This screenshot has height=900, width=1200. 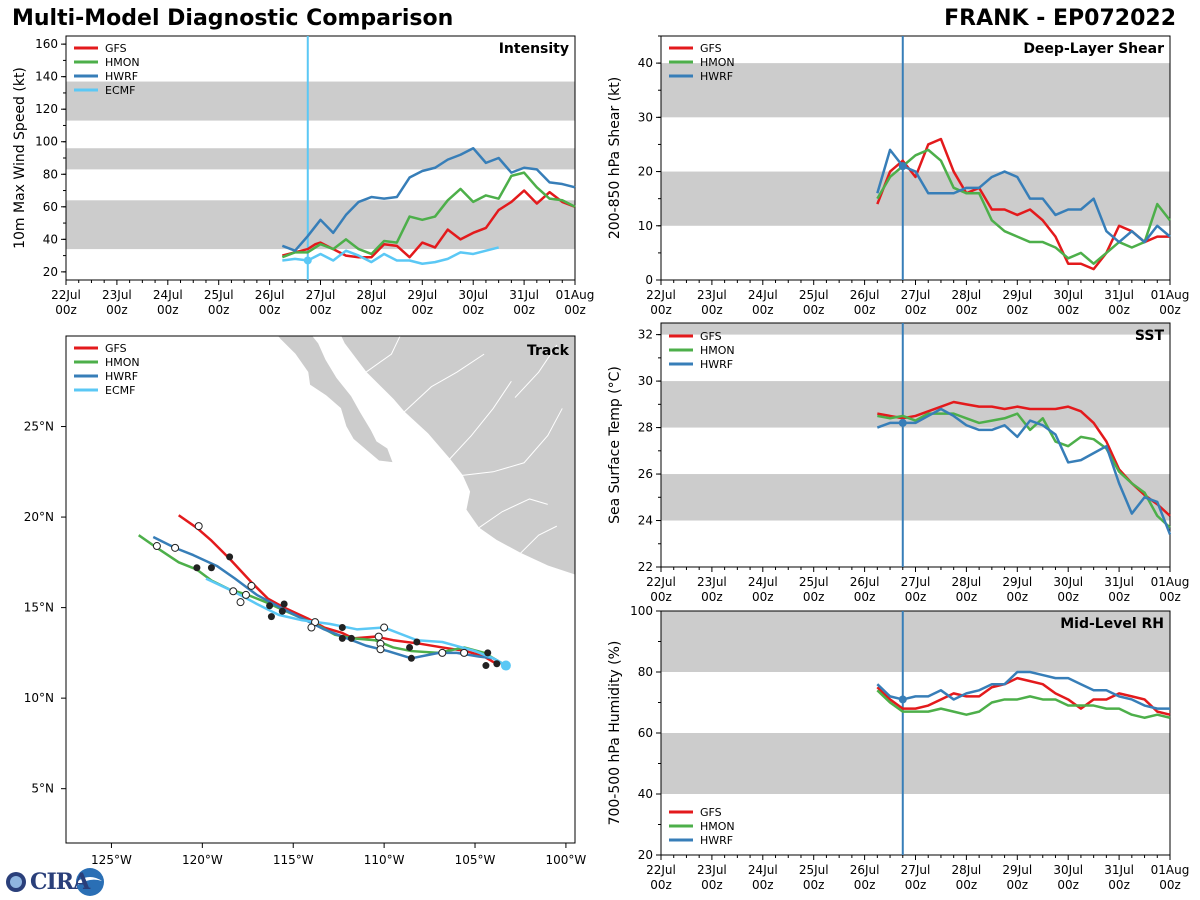 What do you see at coordinates (116, 48) in the screenshot?
I see `intensity-legend-label: GFS` at bounding box center [116, 48].